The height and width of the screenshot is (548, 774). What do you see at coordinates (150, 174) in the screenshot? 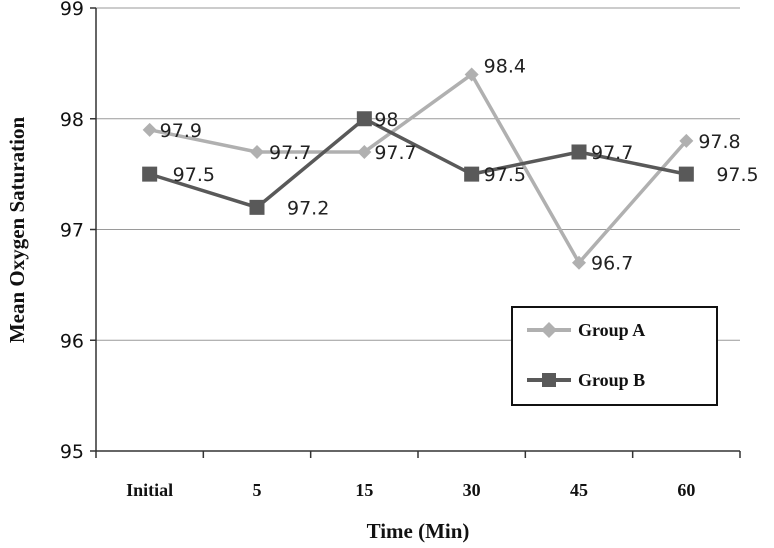
I see `point-group-b-Initial` at bounding box center [150, 174].